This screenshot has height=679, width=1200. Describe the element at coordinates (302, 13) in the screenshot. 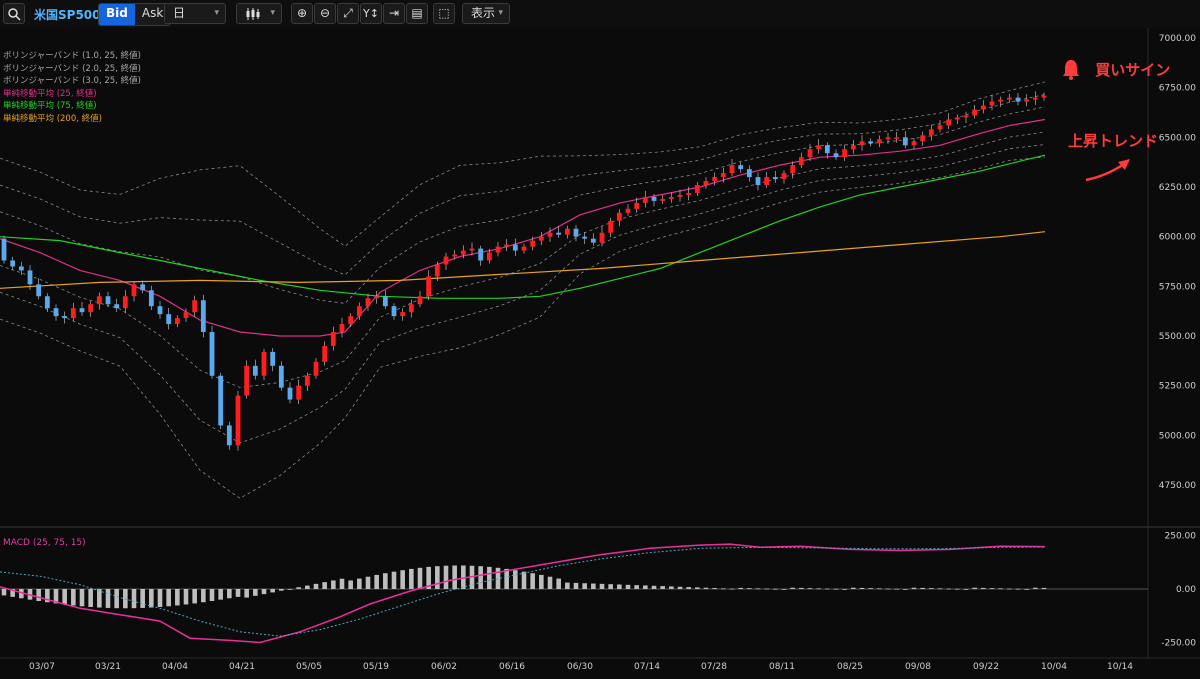

I see `zoom-in-button: ⊕` at that location.